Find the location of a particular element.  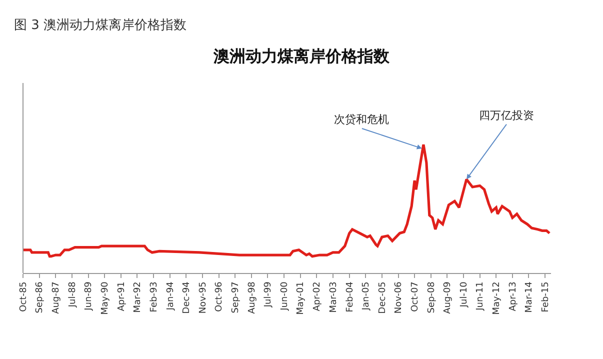

x-tick-label: Sep-97 is located at coordinates (236, 298).